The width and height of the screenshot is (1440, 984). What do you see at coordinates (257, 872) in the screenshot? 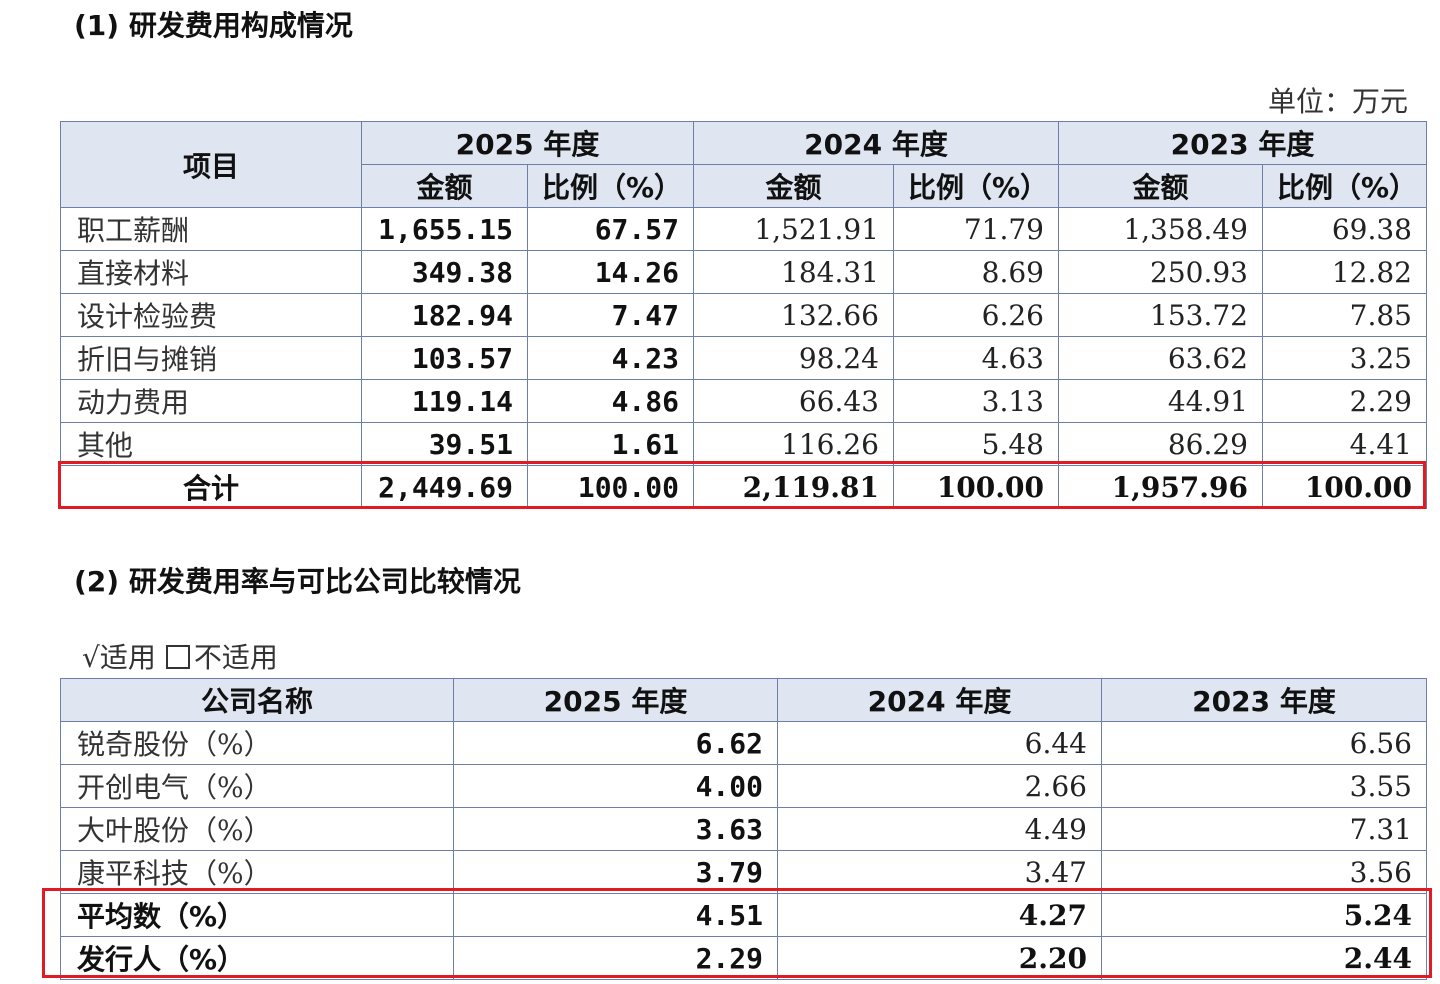
I see `company-name: 康平科技（%）` at bounding box center [257, 872].